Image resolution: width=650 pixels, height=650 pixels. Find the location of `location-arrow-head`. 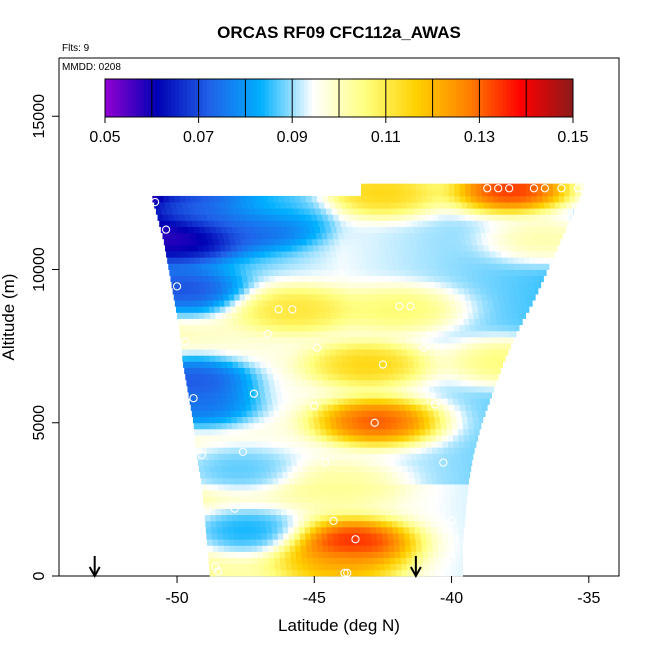

location-arrow-head is located at coordinates (94, 572).